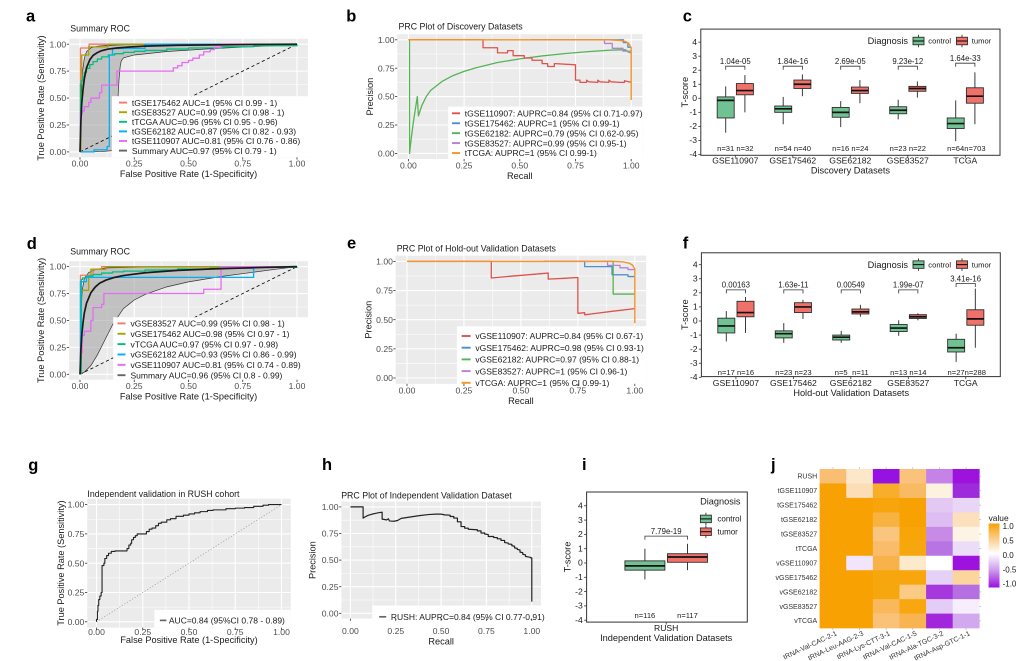 The width and height of the screenshot is (1022, 661). I want to click on svg-text: n=64, so click(955, 148).